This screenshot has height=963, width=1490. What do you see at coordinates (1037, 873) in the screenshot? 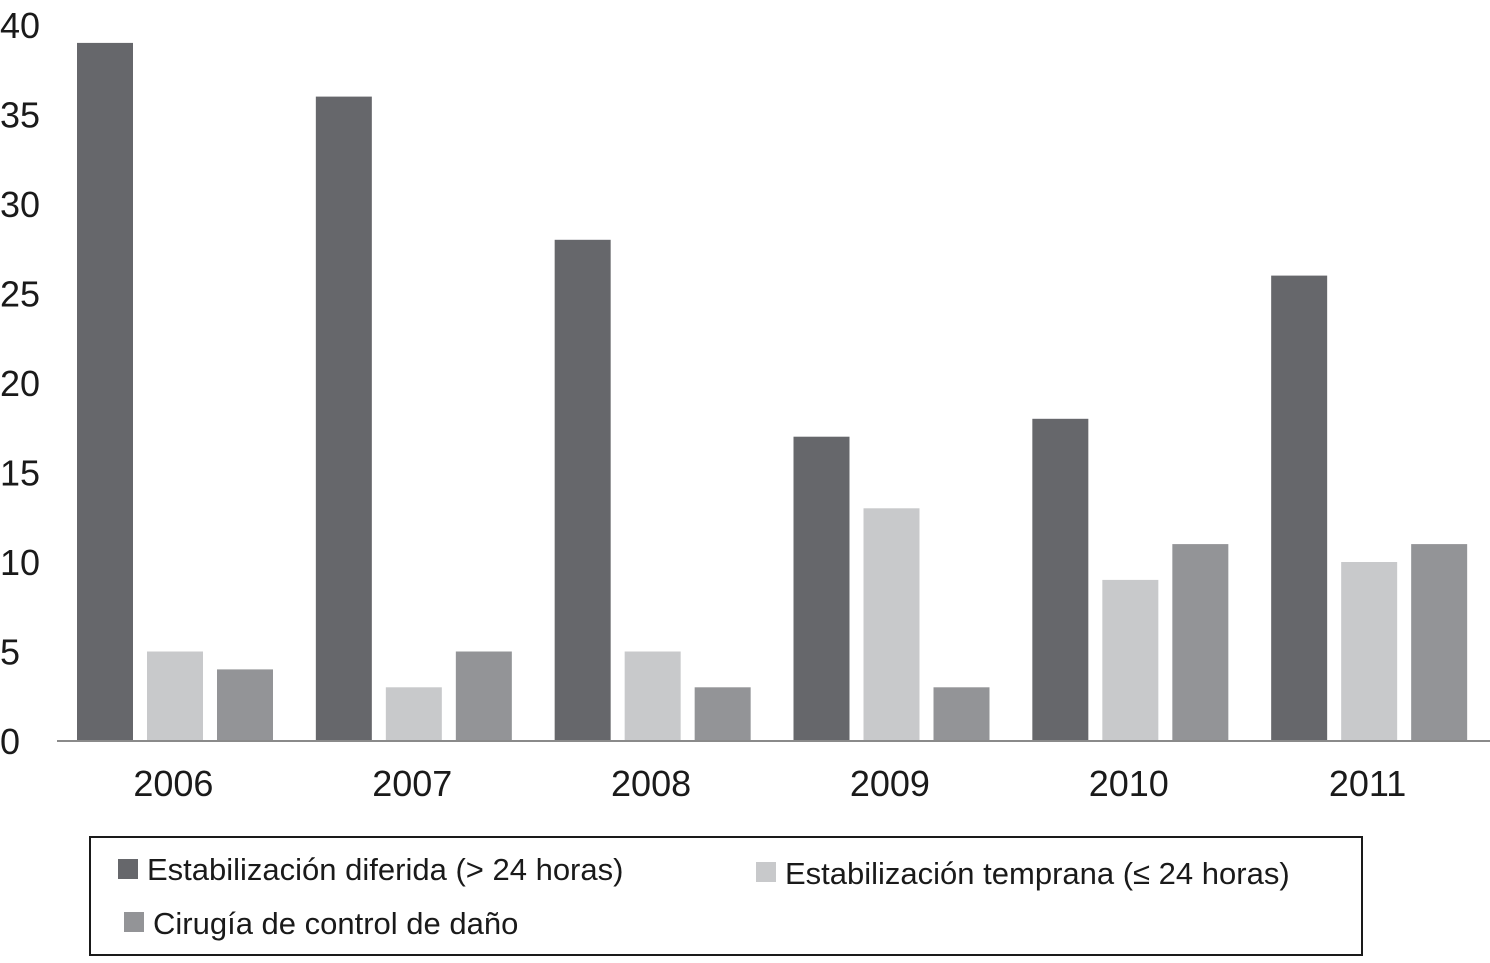
I see `legend-label: Estabilización temprana (≤ 24 horas)` at bounding box center [1037, 873].